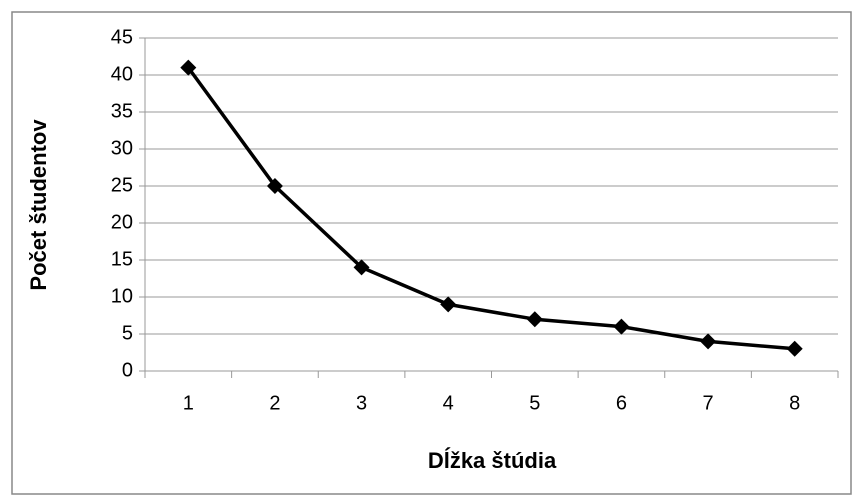 This screenshot has width=853, height=496. Describe the element at coordinates (492, 460) in the screenshot. I see `x-axis-title: Dĺžka štúdia` at that location.